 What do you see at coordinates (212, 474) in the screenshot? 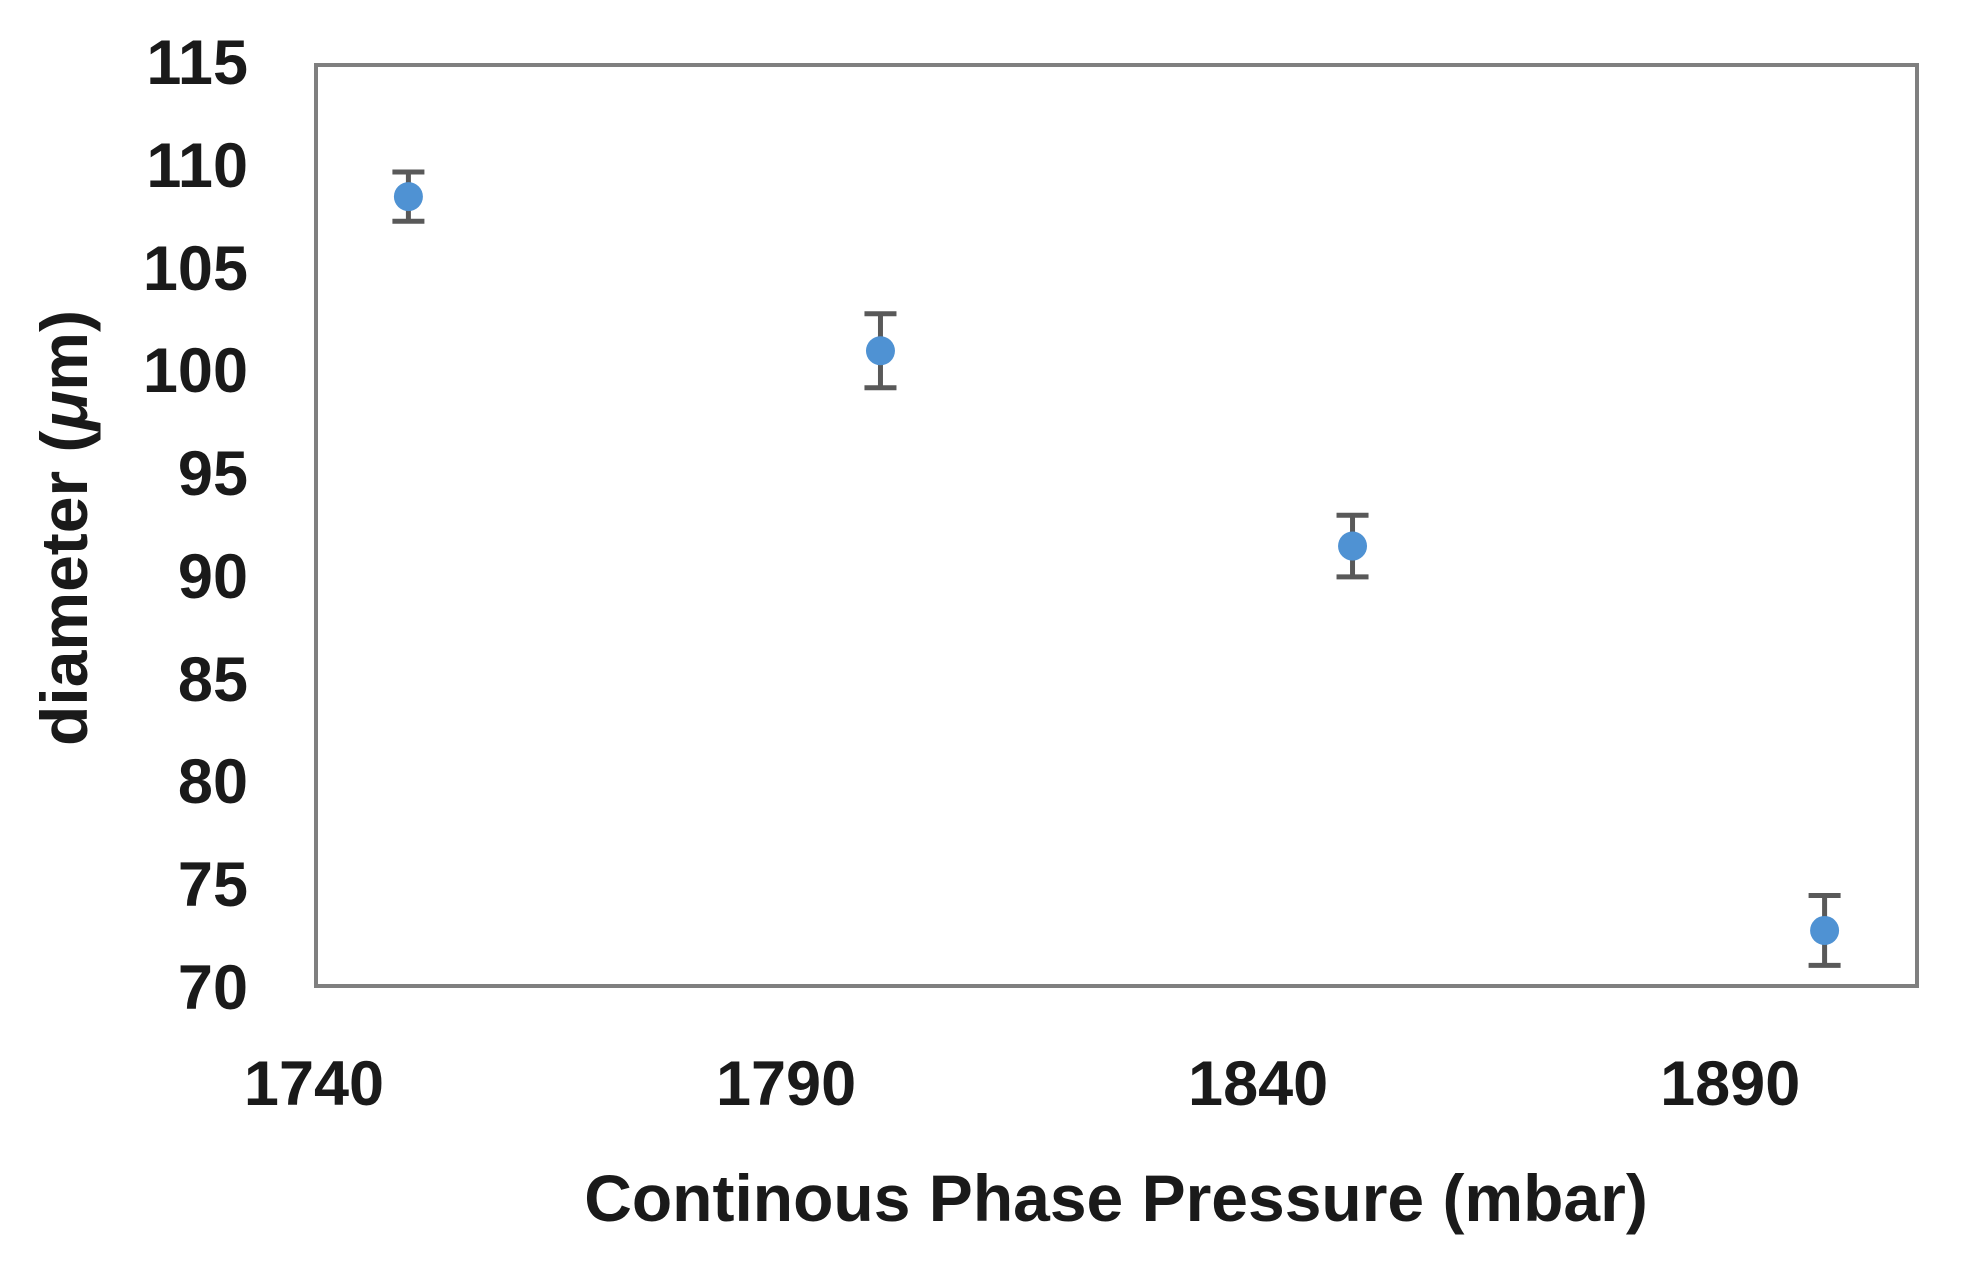
I see `y-tick-label: 95` at bounding box center [212, 474].